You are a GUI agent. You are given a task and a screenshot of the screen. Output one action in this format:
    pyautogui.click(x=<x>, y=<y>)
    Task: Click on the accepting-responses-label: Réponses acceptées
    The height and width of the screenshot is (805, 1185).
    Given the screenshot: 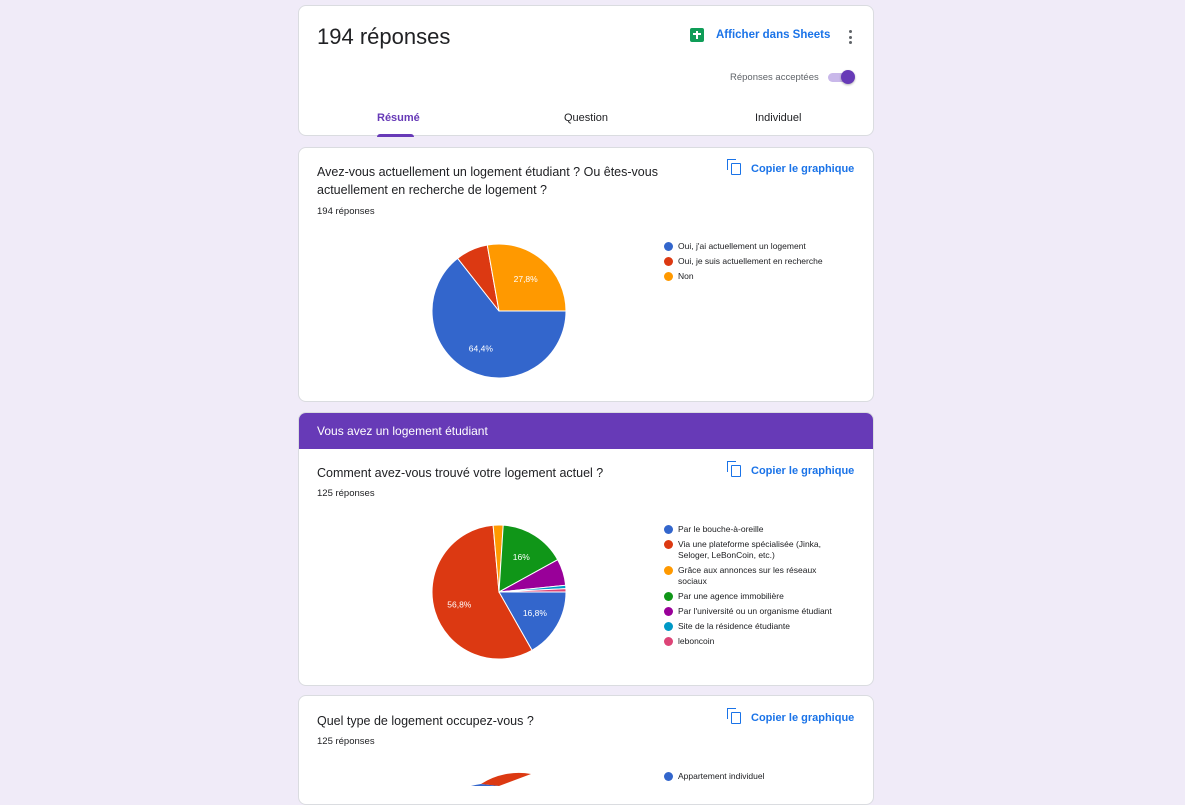 What is the action you would take?
    pyautogui.click(x=774, y=77)
    